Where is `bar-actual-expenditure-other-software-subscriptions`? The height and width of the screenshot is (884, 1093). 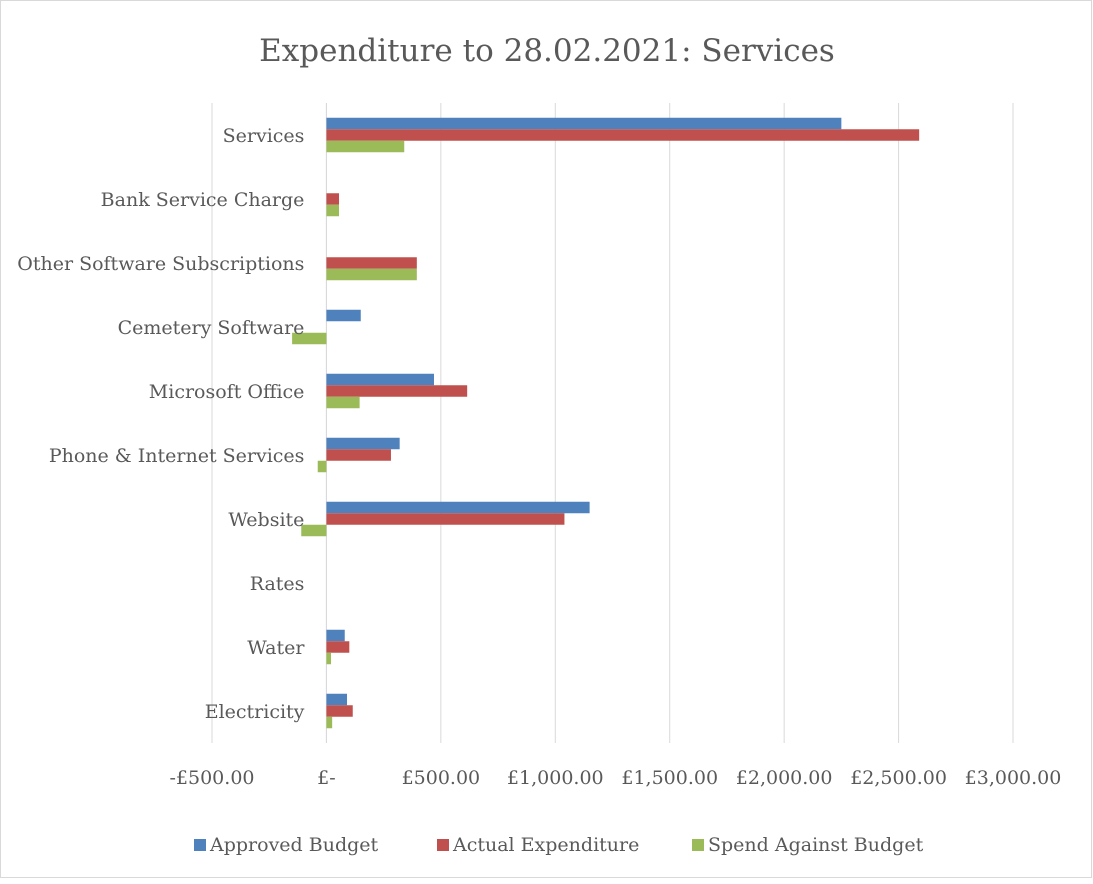 bar-actual-expenditure-other-software-subscriptions is located at coordinates (371, 263).